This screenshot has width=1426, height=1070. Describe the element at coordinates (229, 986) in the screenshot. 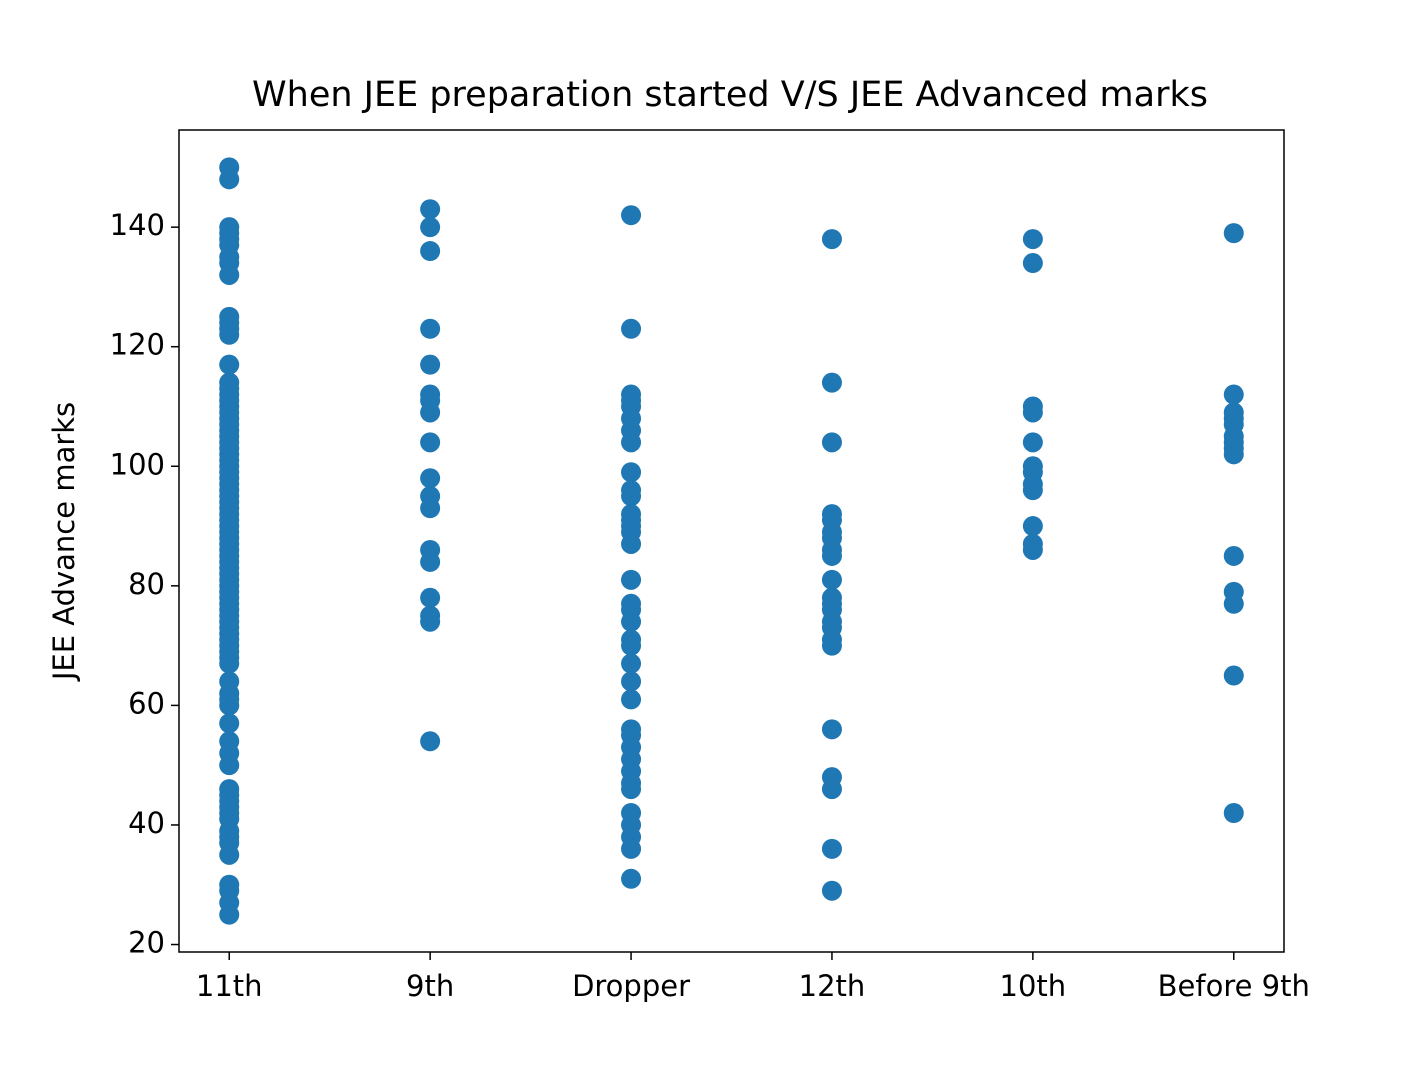

I see `x-tick-label: 11th` at that location.